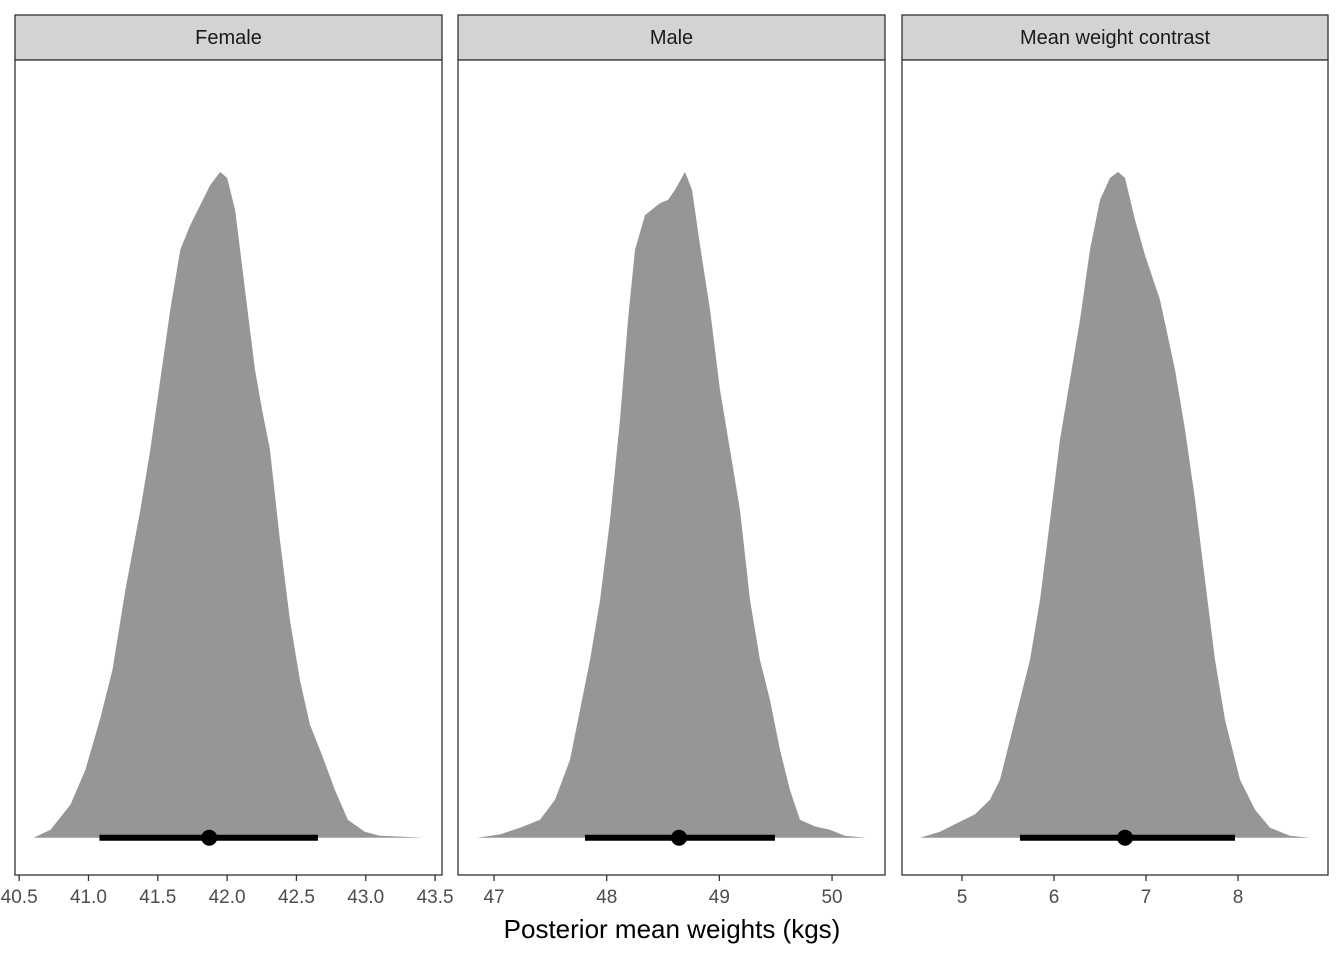  Describe the element at coordinates (435, 897) in the screenshot. I see `x-tick-label: 43.5` at that location.